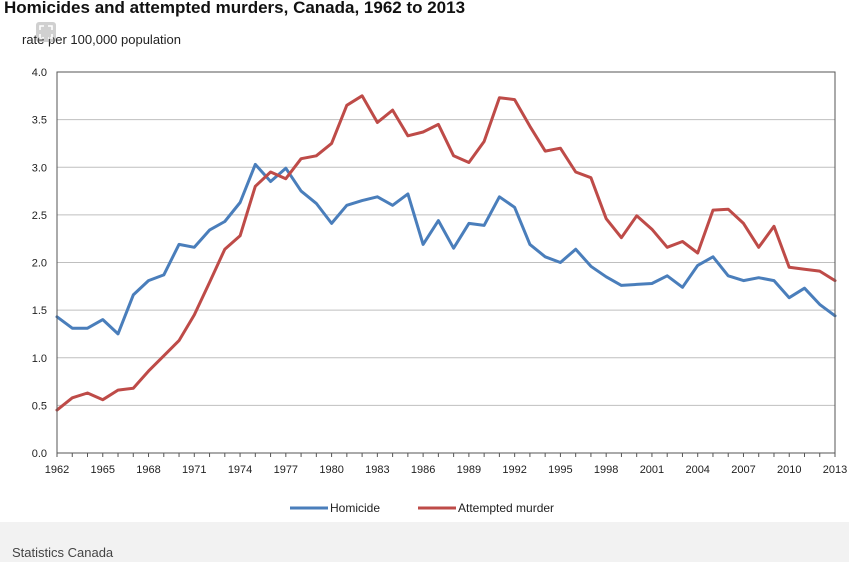 The height and width of the screenshot is (562, 849). Describe the element at coordinates (355, 508) in the screenshot. I see `legend-homicide-label: Homicide` at that location.